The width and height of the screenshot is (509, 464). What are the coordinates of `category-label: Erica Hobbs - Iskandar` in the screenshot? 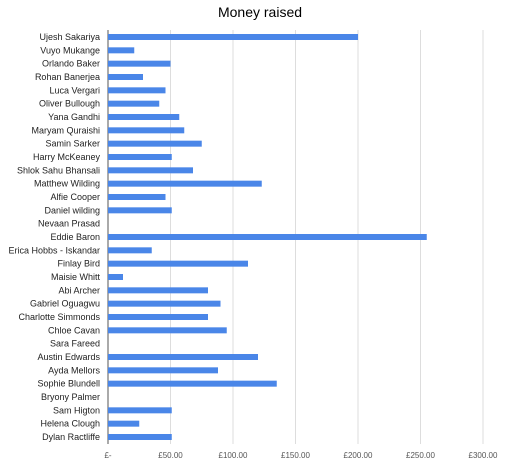 It's located at (54, 250).